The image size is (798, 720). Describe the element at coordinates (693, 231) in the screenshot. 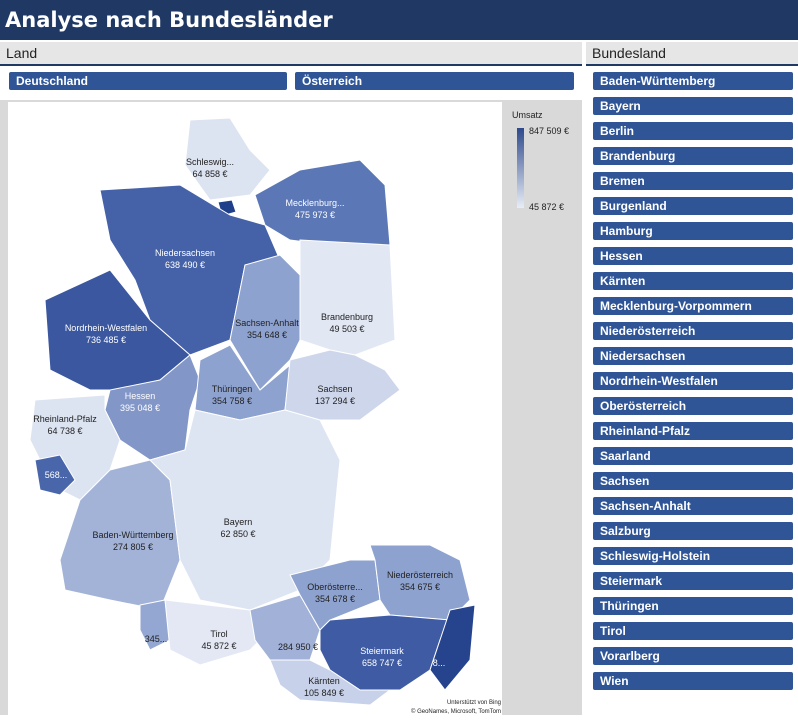

I see `slicer-item: Hamburg` at that location.